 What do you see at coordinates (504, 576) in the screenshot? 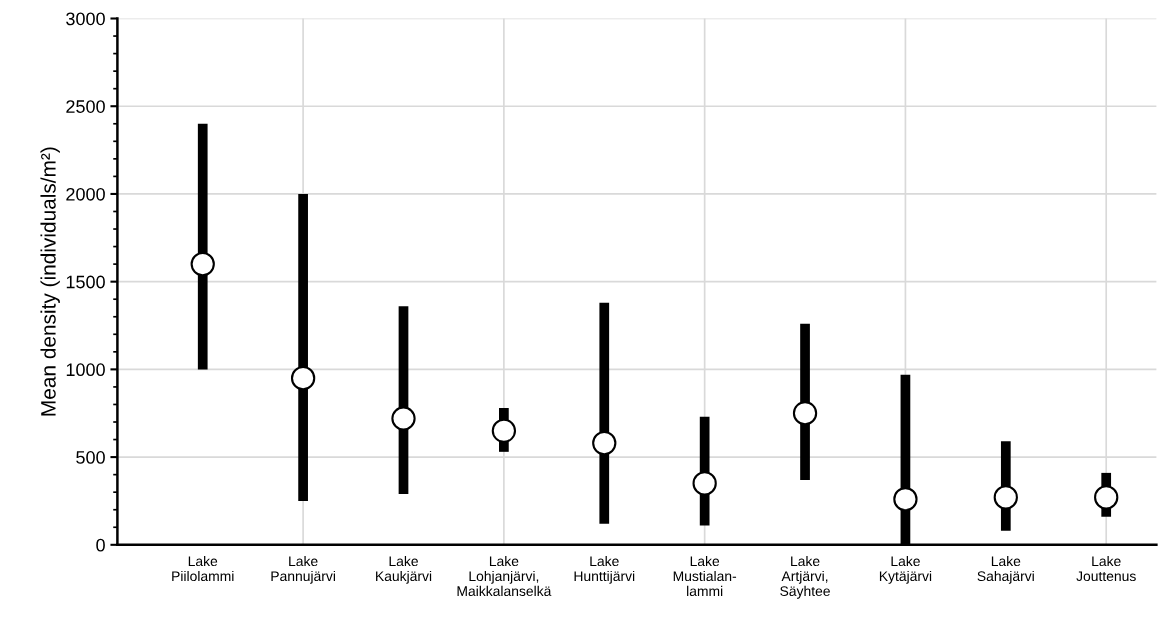
I see `x-tick-label: Lake Lohjanjärvi, Maikkalanselkä` at bounding box center [504, 576].